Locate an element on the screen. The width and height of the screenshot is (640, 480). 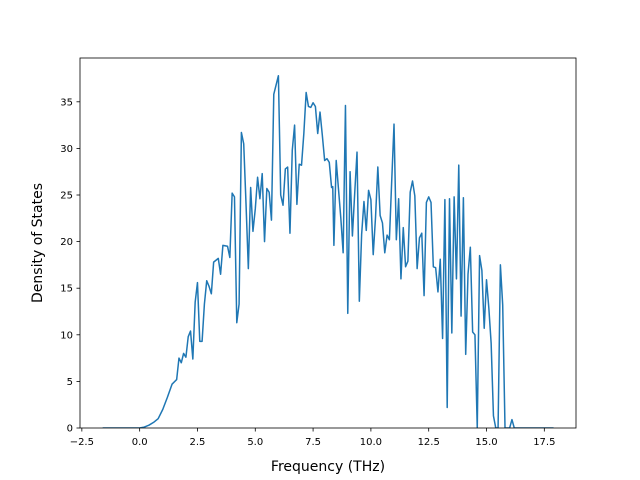
x-tick-label: 2.5 is located at coordinates (198, 442).